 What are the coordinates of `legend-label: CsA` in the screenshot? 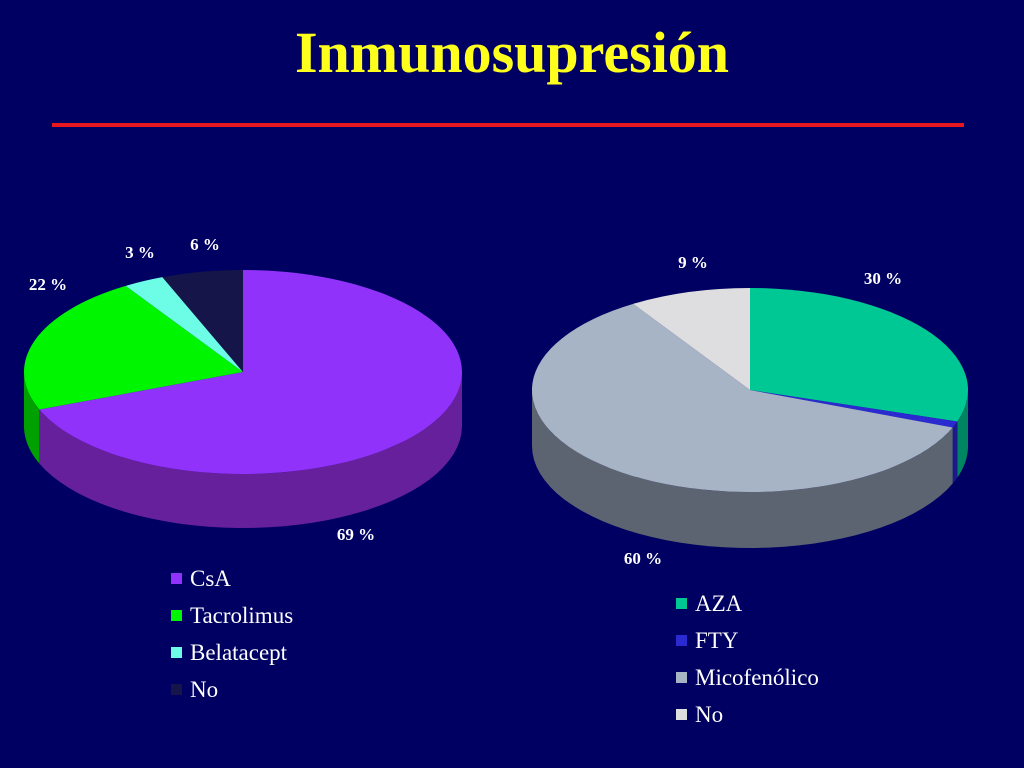 It's located at (210, 578).